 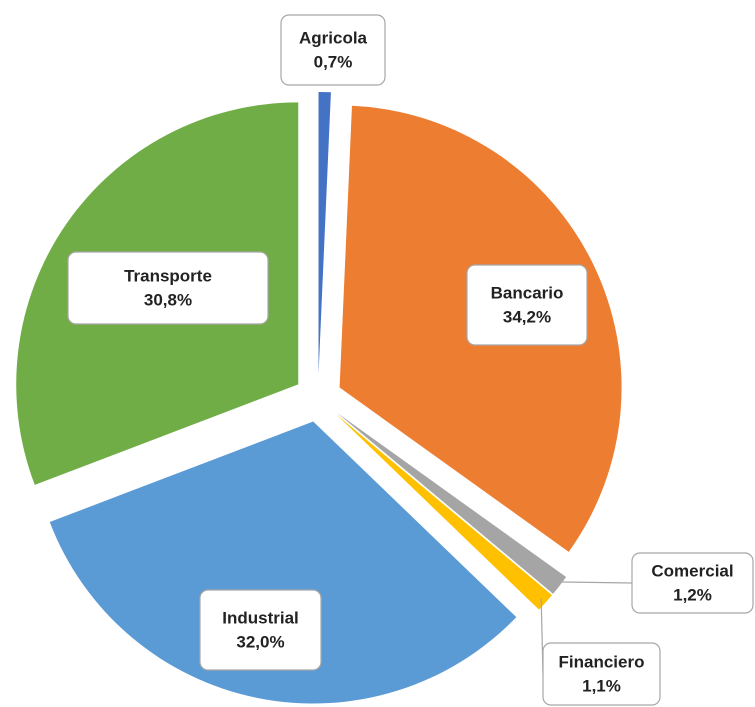 I want to click on value-label: 32,0%, so click(x=260, y=641).